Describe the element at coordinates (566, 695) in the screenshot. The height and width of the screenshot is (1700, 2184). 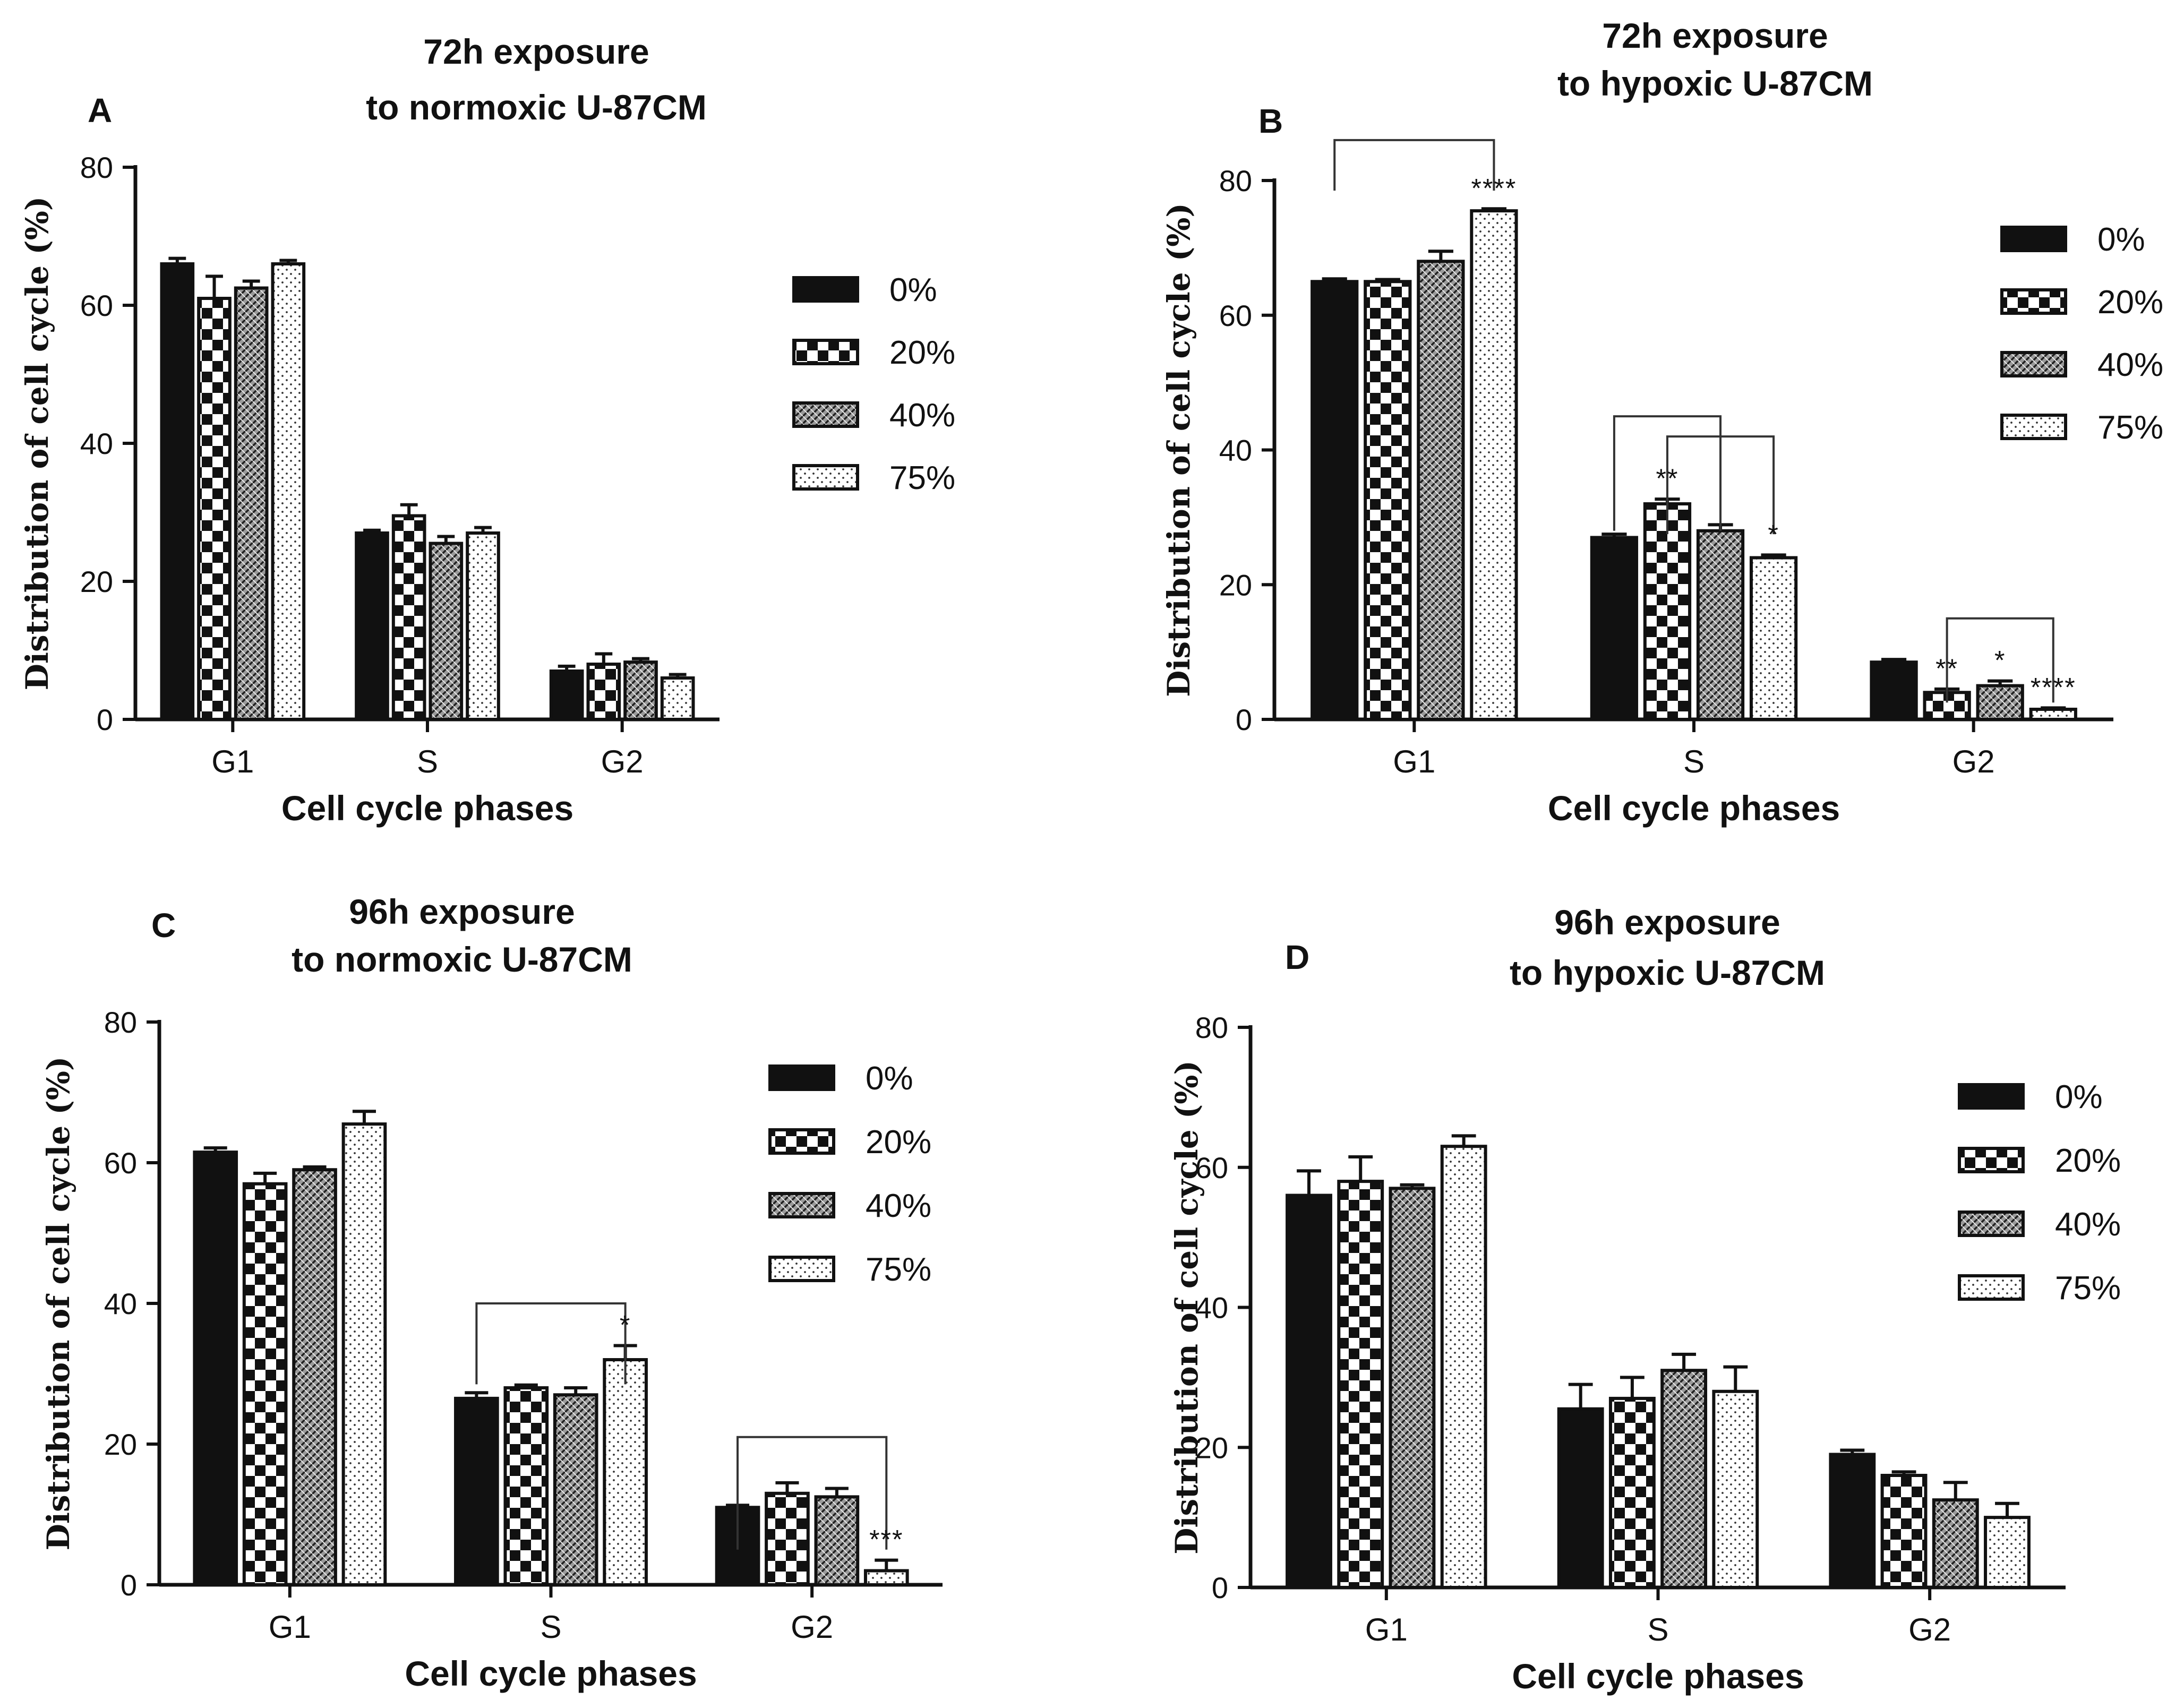
I see `bar-g2-0pct` at that location.